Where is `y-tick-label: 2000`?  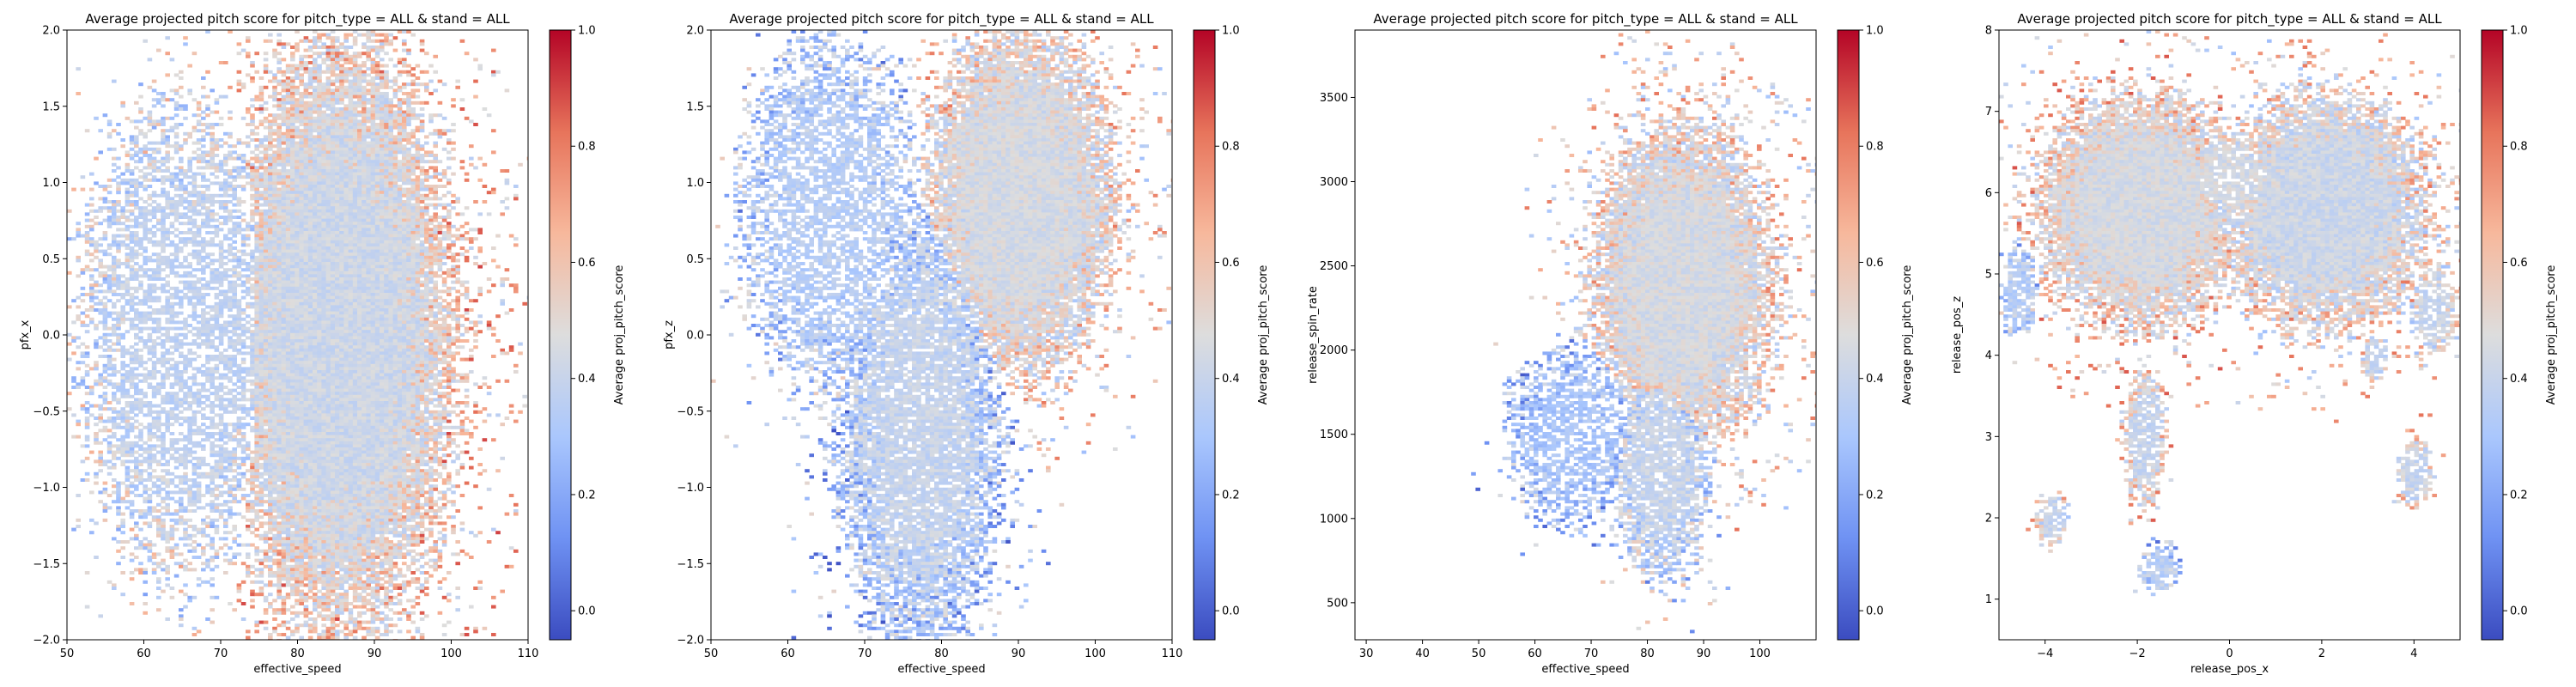
y-tick-label: 2000 is located at coordinates (1334, 350).